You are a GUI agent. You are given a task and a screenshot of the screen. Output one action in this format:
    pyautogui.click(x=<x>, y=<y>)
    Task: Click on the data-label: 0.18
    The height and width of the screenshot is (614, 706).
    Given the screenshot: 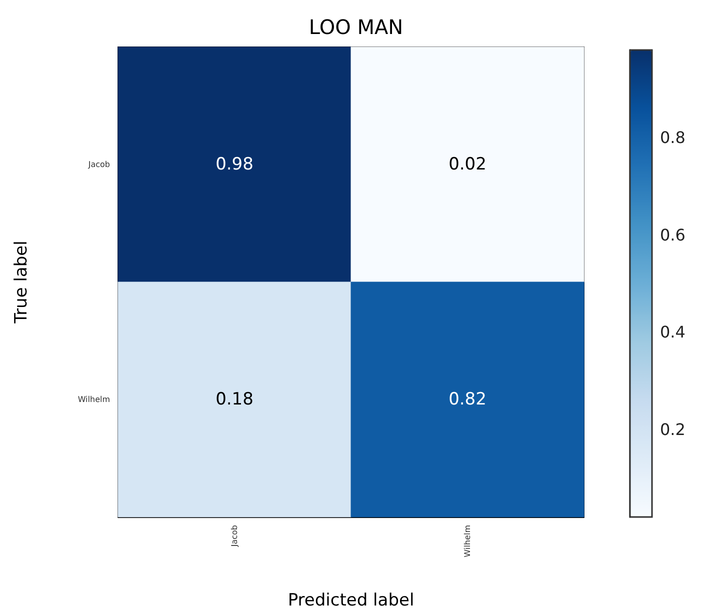 What is the action you would take?
    pyautogui.click(x=235, y=400)
    